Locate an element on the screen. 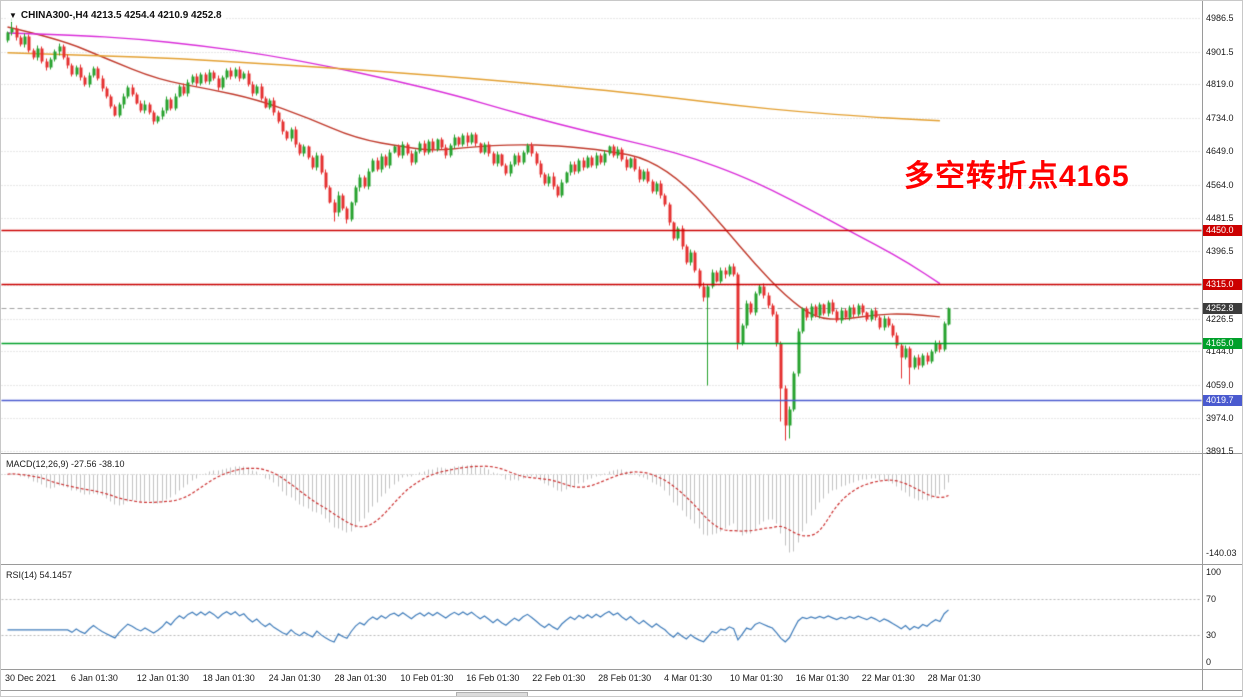  rsi-tick-label: 0 is located at coordinates (1209, 662).